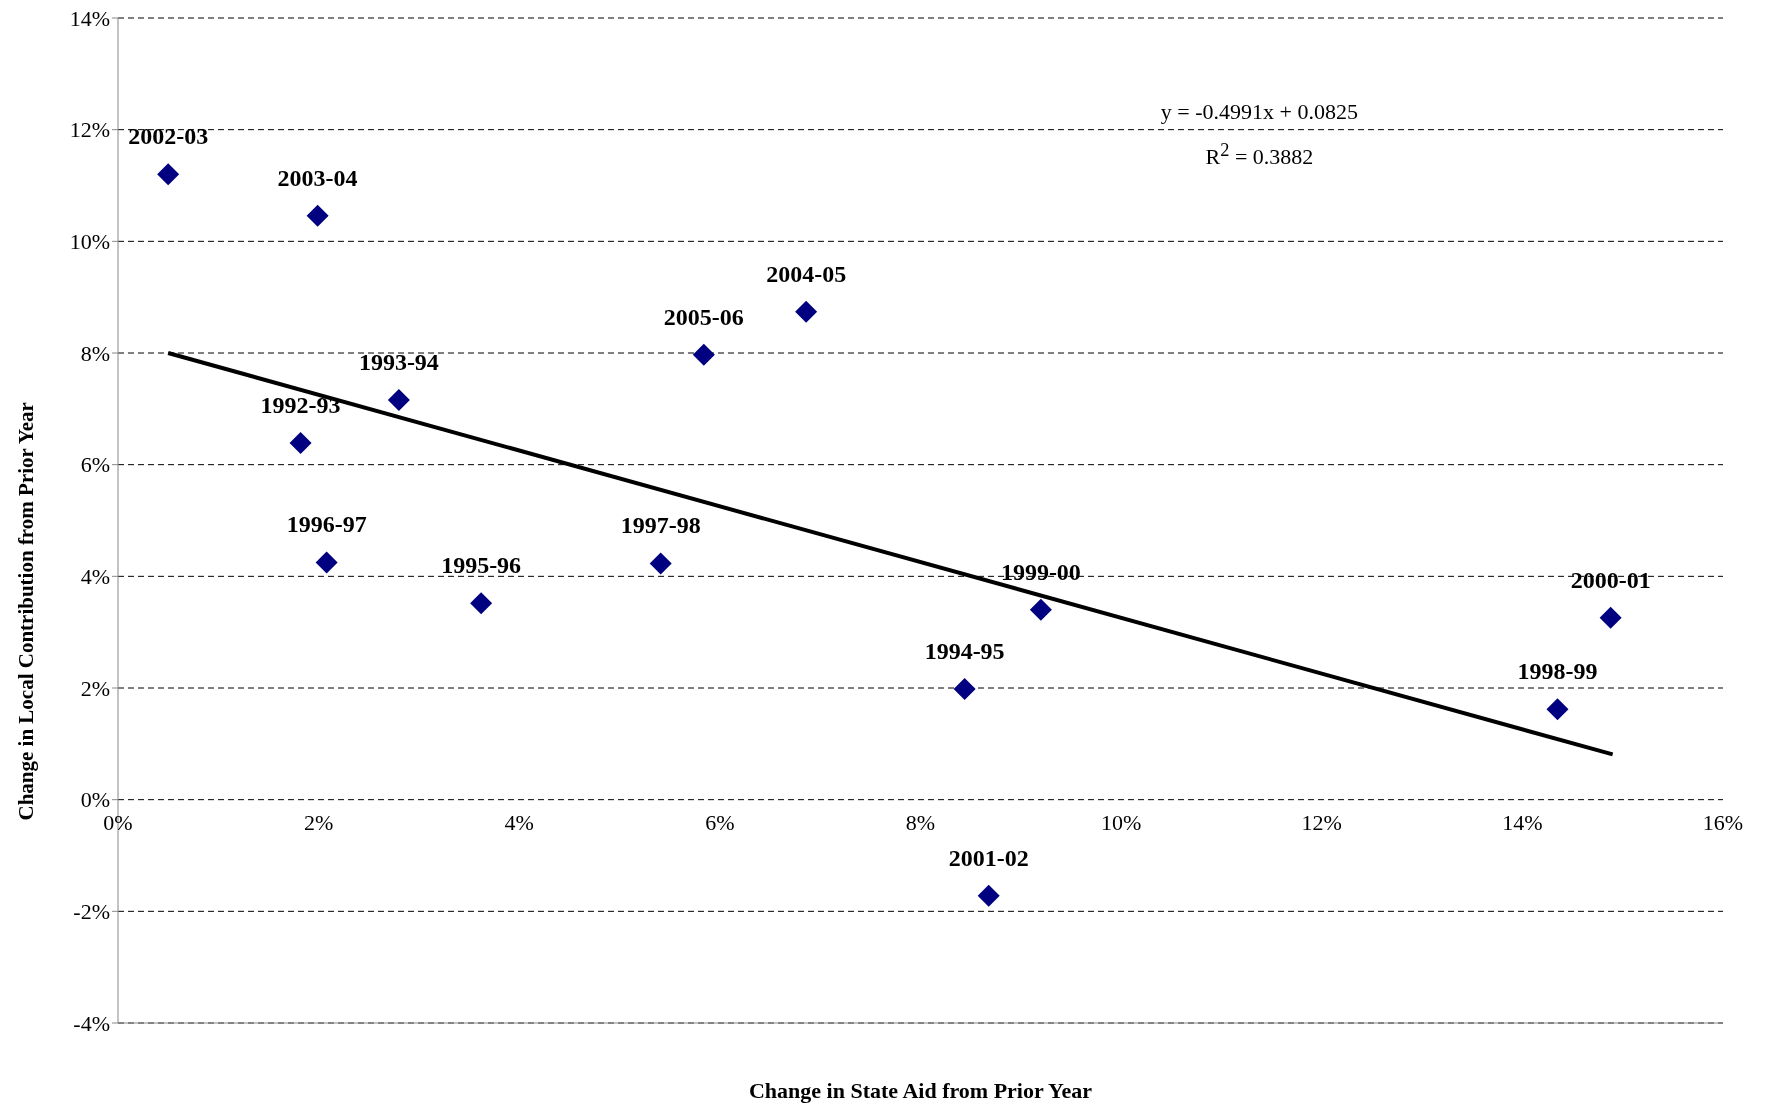 This screenshot has height=1108, width=1769. What do you see at coordinates (660, 525) in the screenshot?
I see `annotation: 1997-98` at bounding box center [660, 525].